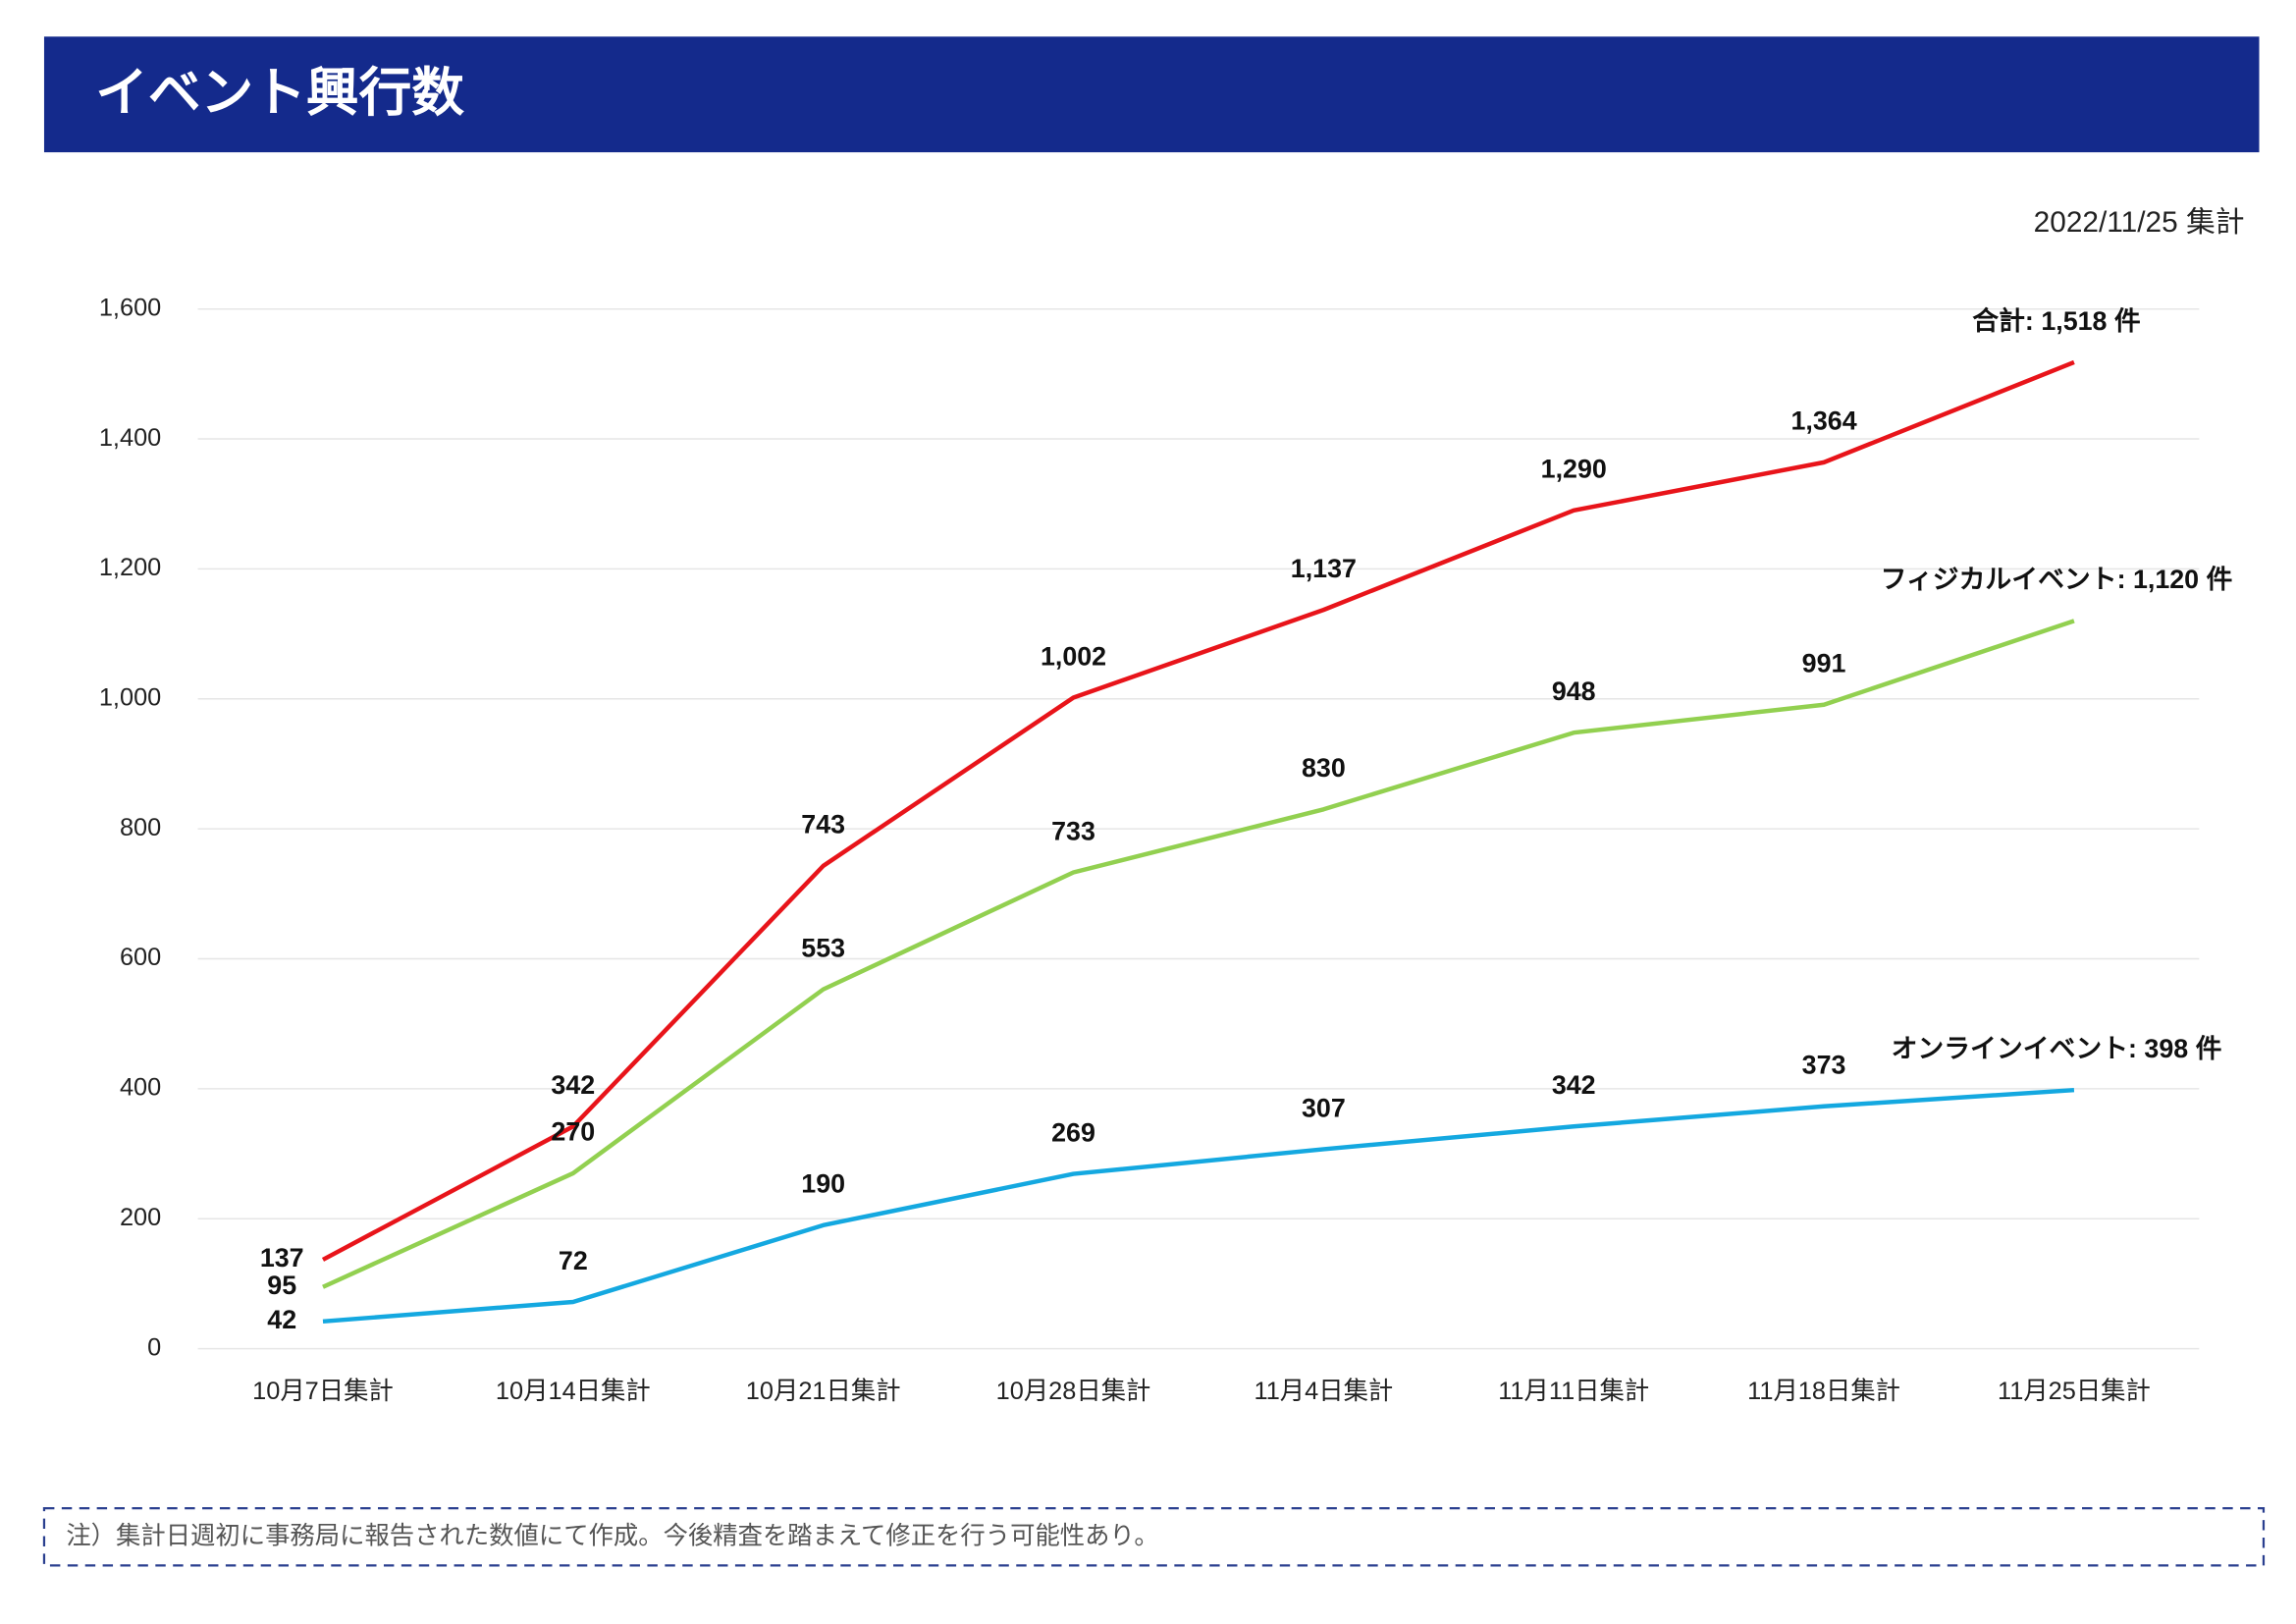 This screenshot has height=1624, width=2296. Describe the element at coordinates (823, 947) in the screenshot. I see `data-label: 553` at that location.